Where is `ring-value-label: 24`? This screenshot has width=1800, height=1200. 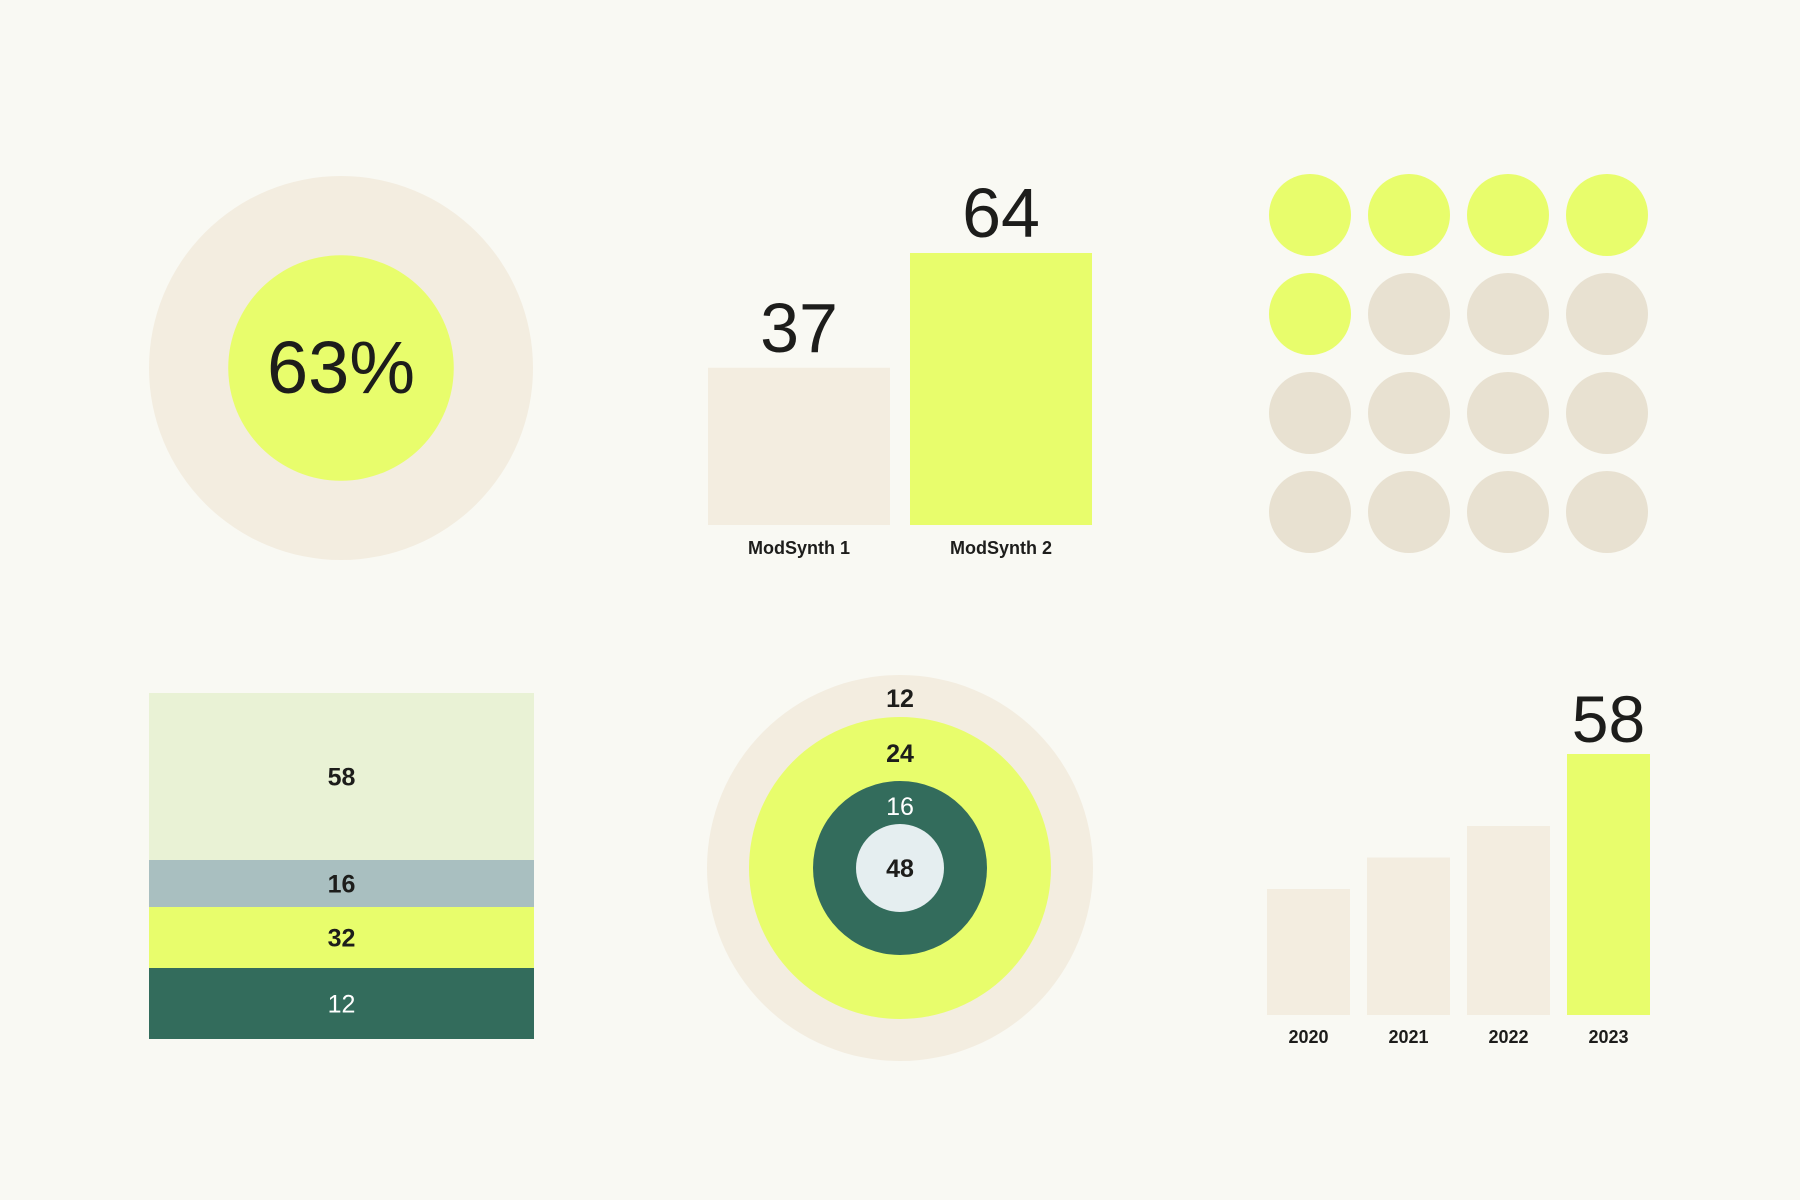
ring-value-label: 24 is located at coordinates (900, 754).